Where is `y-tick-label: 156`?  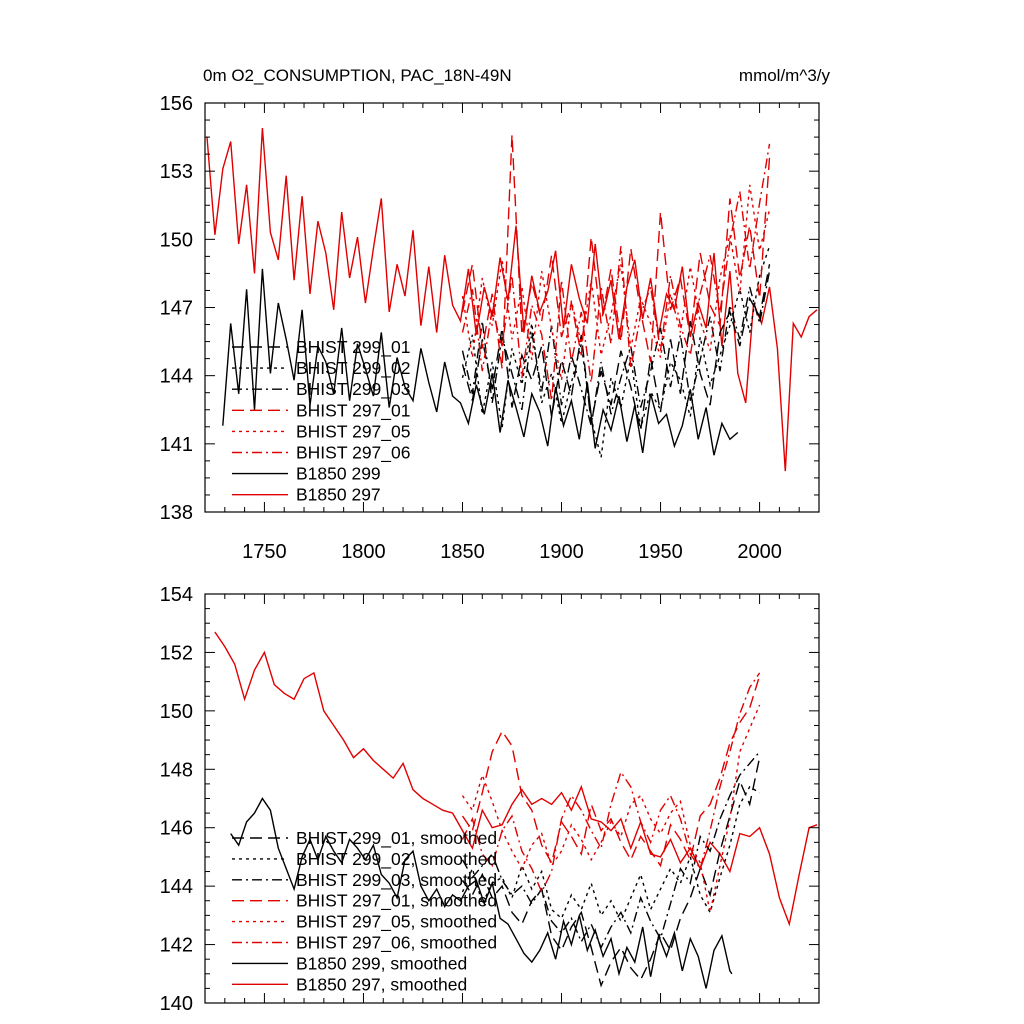 y-tick-label: 156 is located at coordinates (176, 104).